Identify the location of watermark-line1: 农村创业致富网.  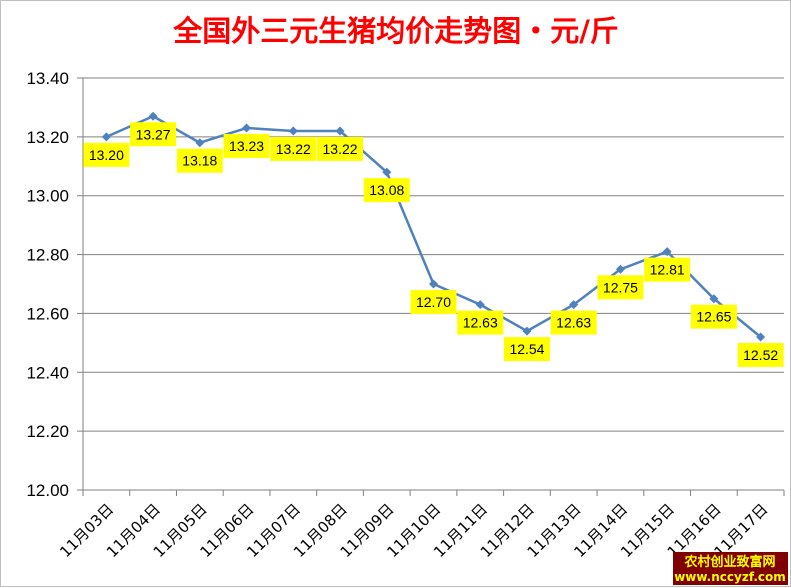
(729, 562).